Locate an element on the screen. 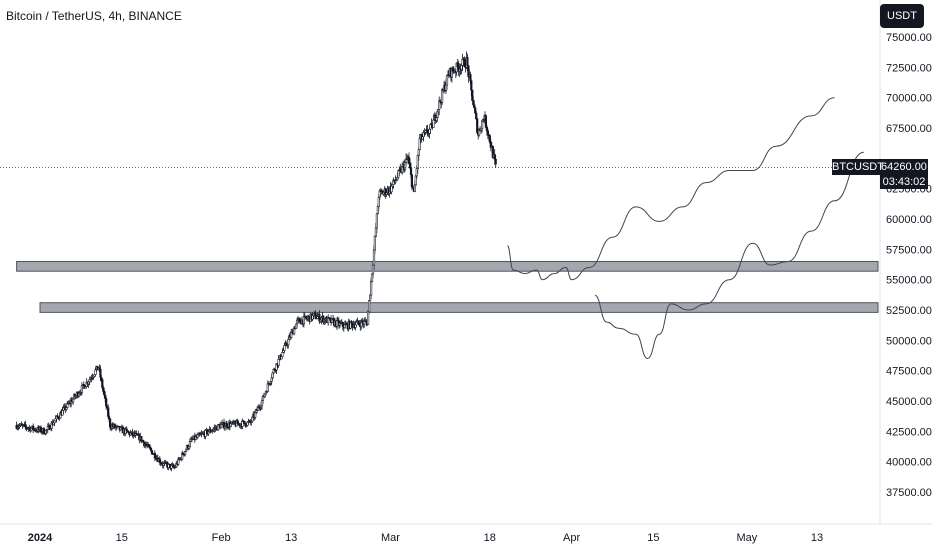 Image resolution: width=932 pixels, height=555 pixels. x-tick-label-9: 13 is located at coordinates (817, 538).